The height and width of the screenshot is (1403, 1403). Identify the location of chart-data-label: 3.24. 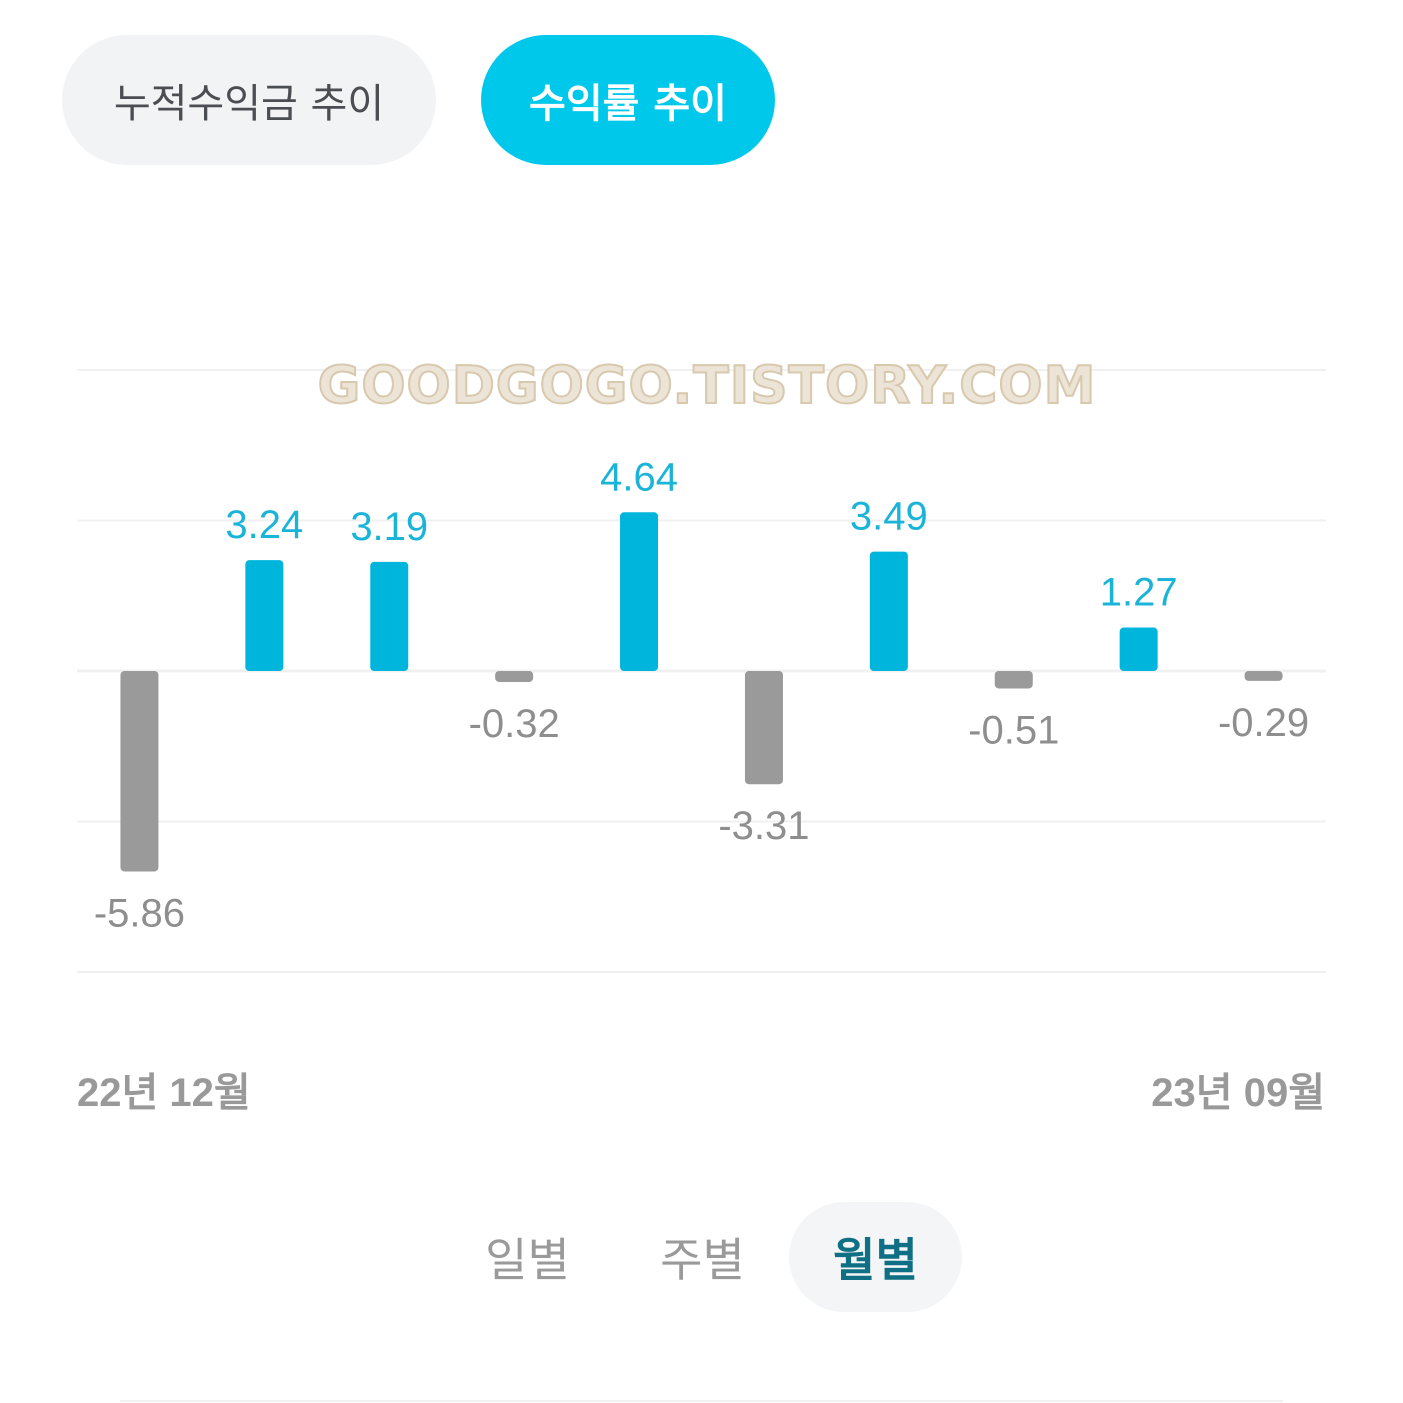
(264, 525).